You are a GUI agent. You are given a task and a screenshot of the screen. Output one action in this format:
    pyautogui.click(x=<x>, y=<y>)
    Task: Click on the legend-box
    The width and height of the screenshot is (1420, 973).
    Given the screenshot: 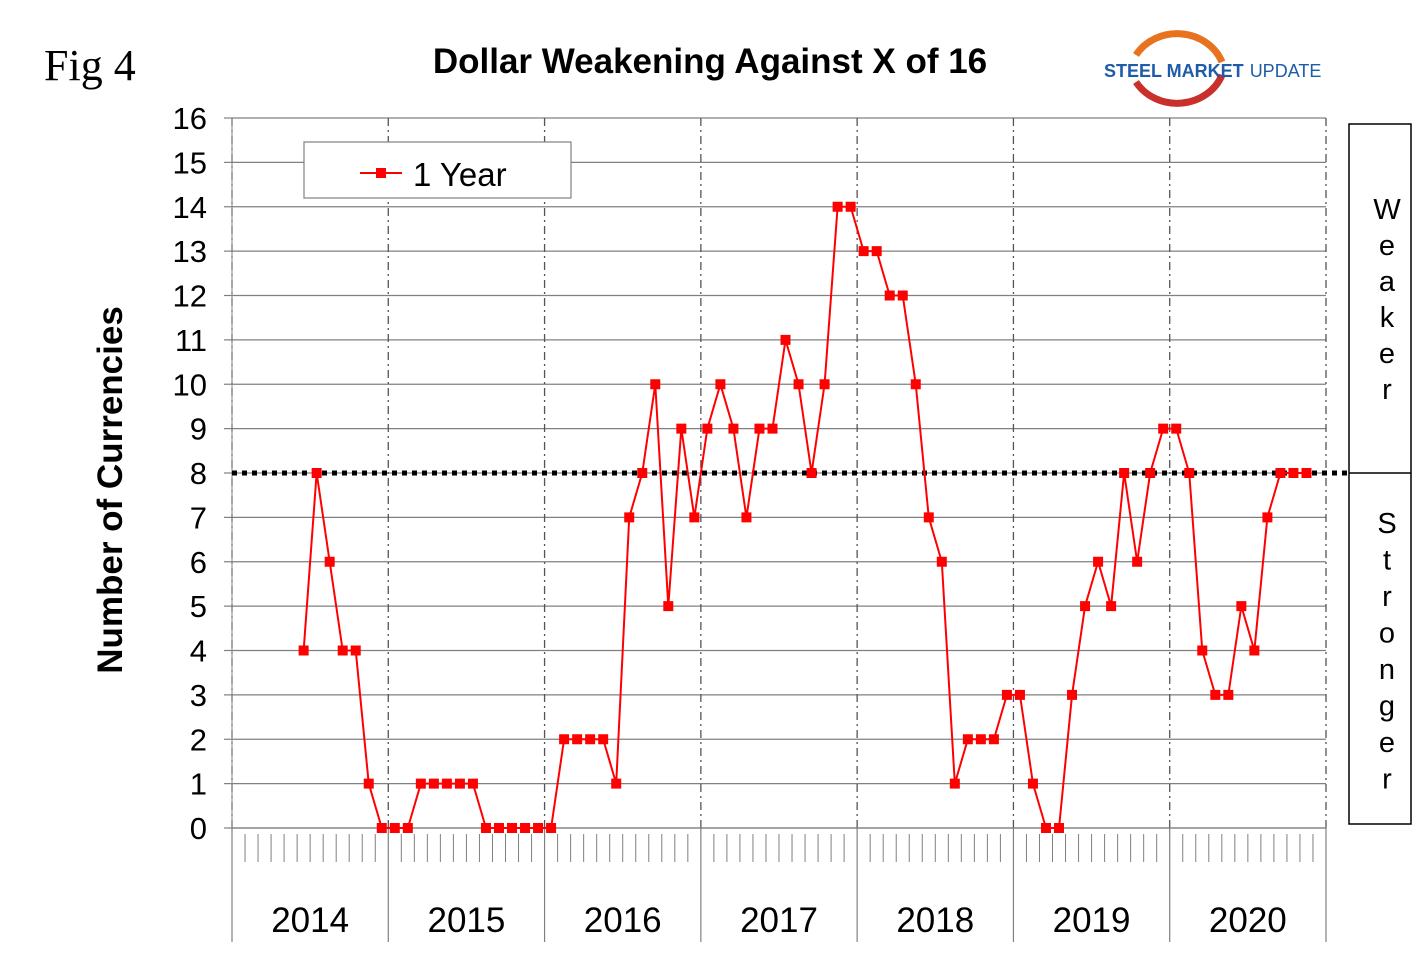 What is the action you would take?
    pyautogui.click(x=437, y=170)
    